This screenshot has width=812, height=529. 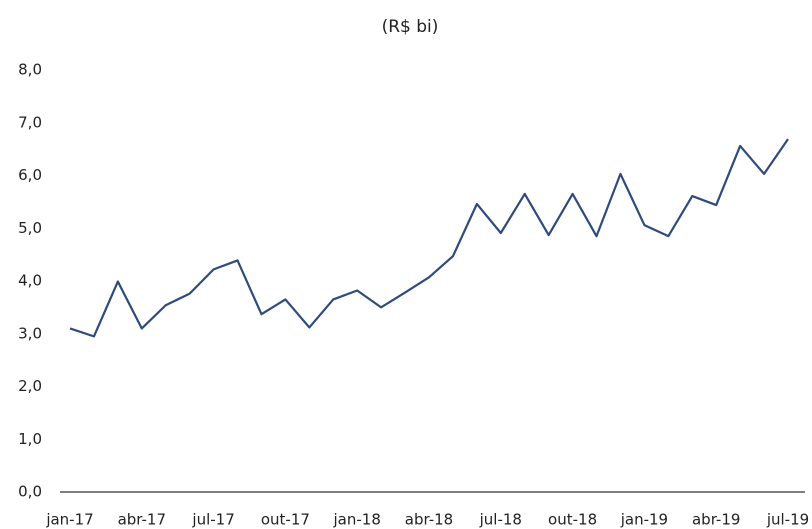 I want to click on x-tick-label: out-17, so click(x=285, y=520).